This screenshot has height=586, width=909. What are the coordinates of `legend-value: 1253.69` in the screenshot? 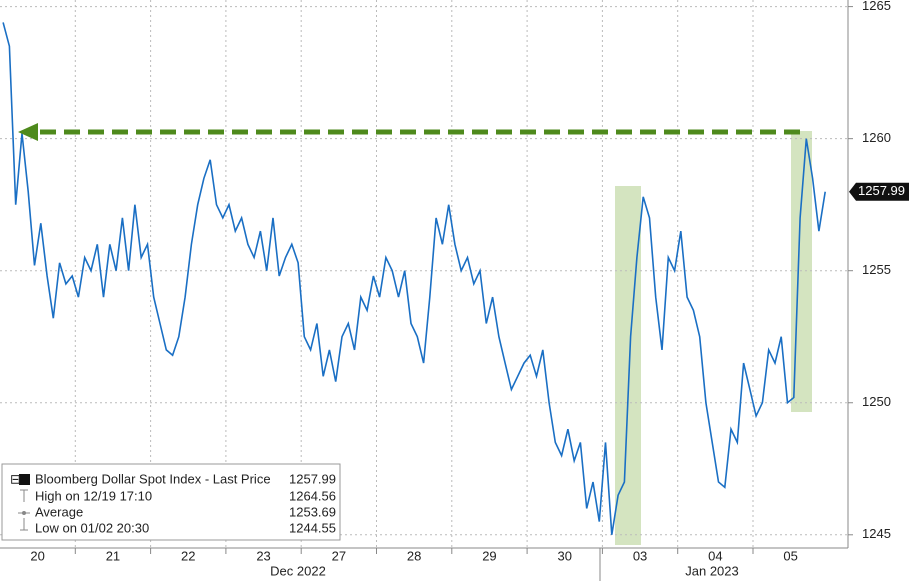 It's located at (312, 511).